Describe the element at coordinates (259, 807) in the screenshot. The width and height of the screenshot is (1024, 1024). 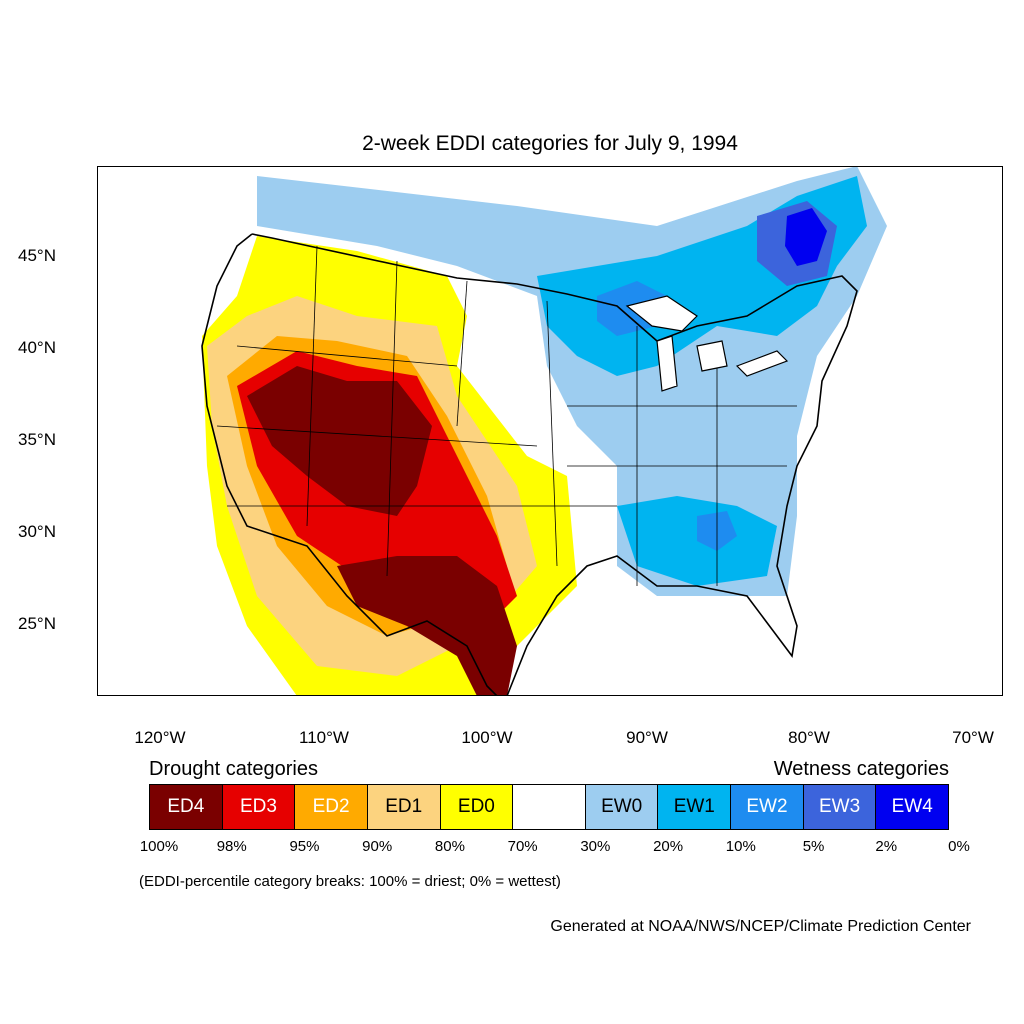
I see `legend-box-ed3: ED3` at that location.